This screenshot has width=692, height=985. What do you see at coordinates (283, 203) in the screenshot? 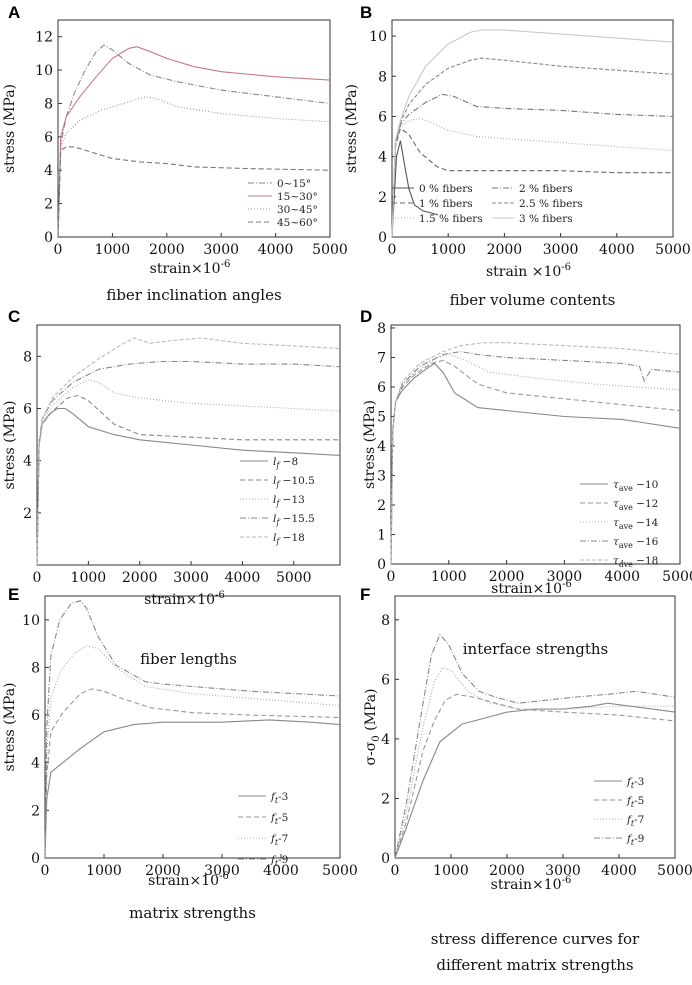
I see `legend: 0~15°15~30°30~45°45~60°` at bounding box center [283, 203].